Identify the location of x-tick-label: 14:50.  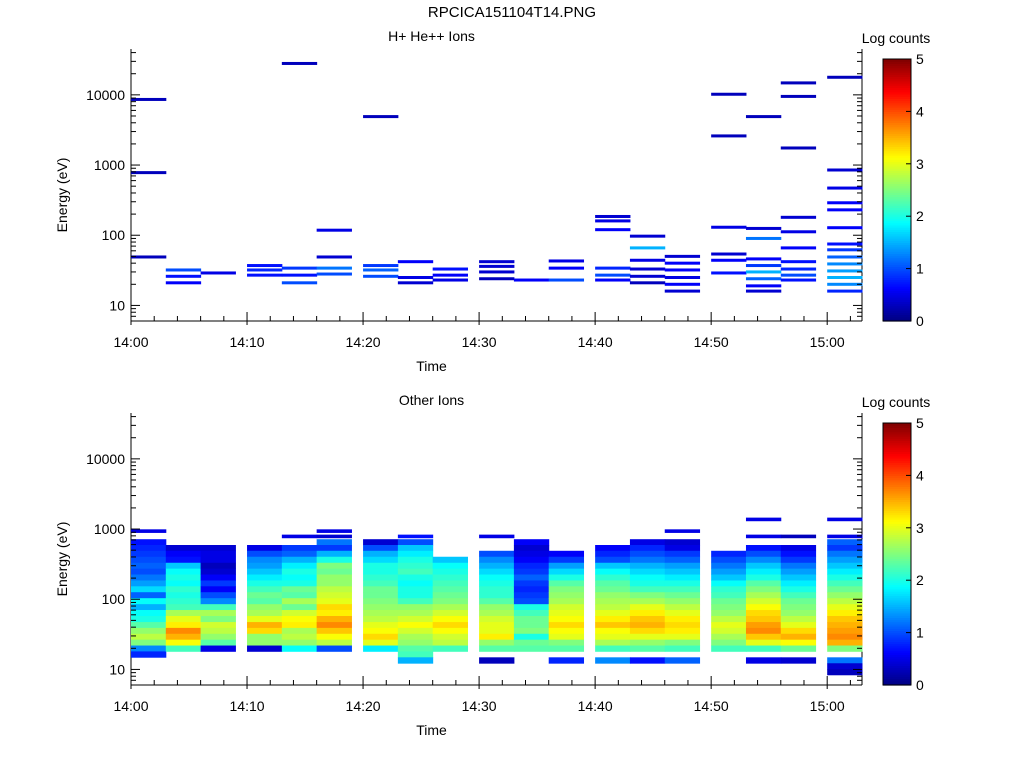
(711, 342).